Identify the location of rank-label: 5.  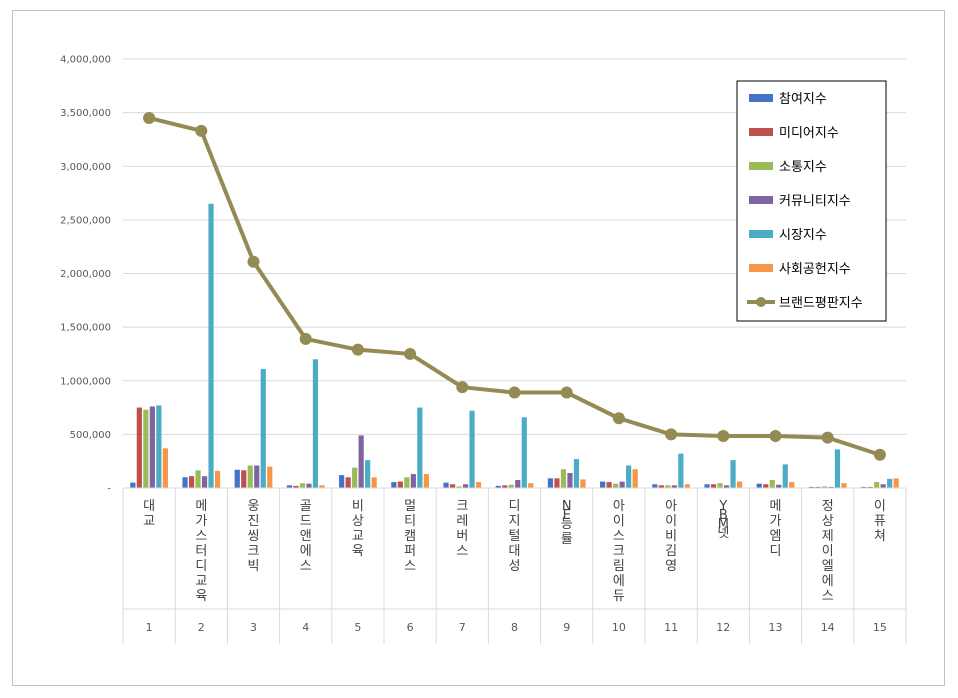
(357, 627).